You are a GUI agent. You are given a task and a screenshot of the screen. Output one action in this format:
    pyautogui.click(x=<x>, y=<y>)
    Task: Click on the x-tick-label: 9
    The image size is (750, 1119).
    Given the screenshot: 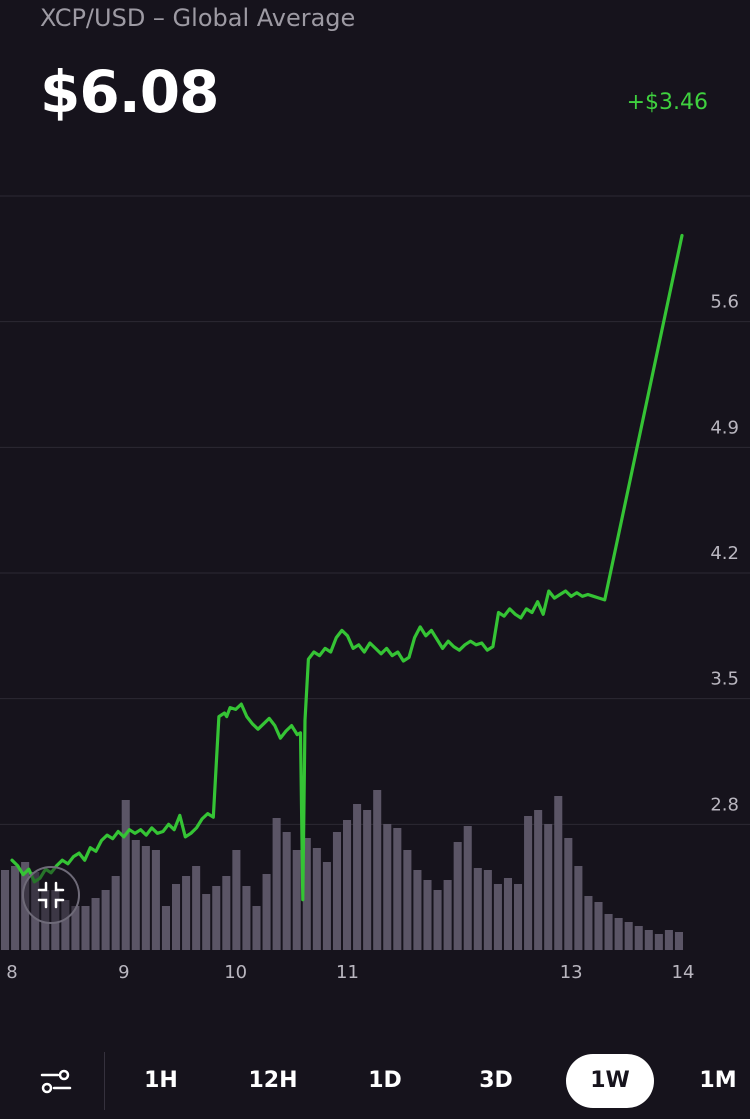 What is the action you would take?
    pyautogui.click(x=123, y=972)
    